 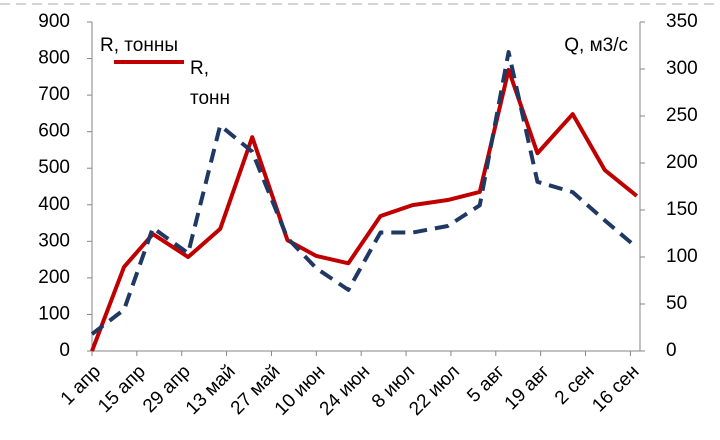 What do you see at coordinates (54, 58) in the screenshot?
I see `y-tick-label: 800` at bounding box center [54, 58].